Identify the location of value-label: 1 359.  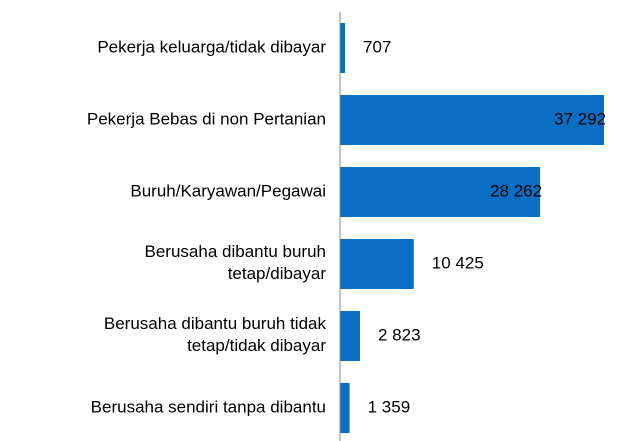
(389, 406).